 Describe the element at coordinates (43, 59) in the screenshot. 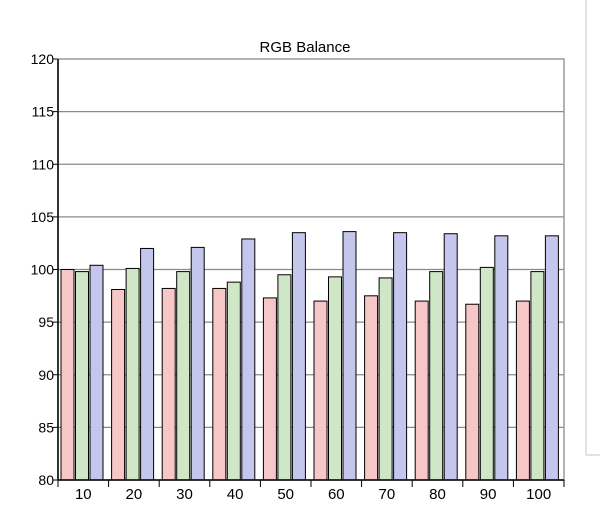

I see `y-tick-label: 120` at that location.